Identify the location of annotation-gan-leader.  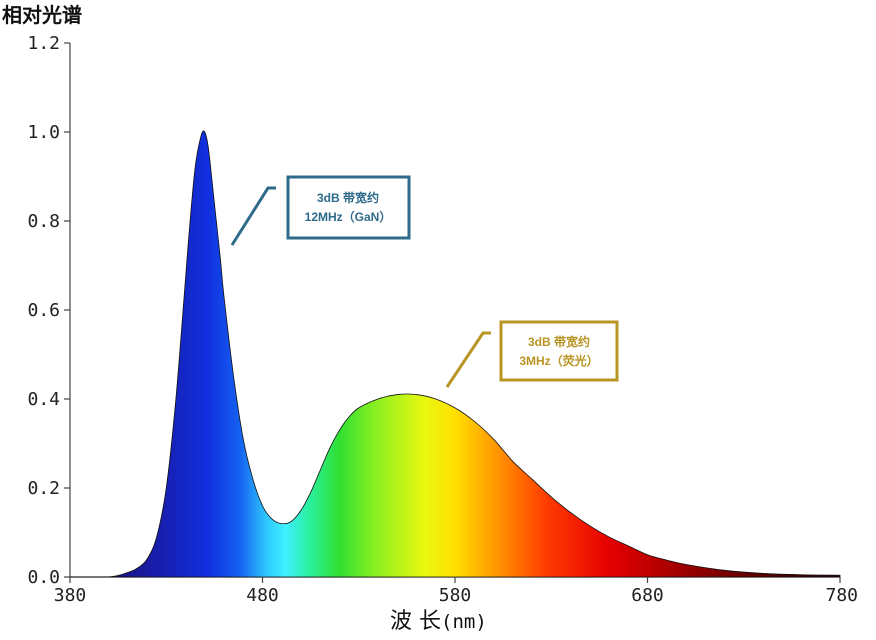
(253, 216).